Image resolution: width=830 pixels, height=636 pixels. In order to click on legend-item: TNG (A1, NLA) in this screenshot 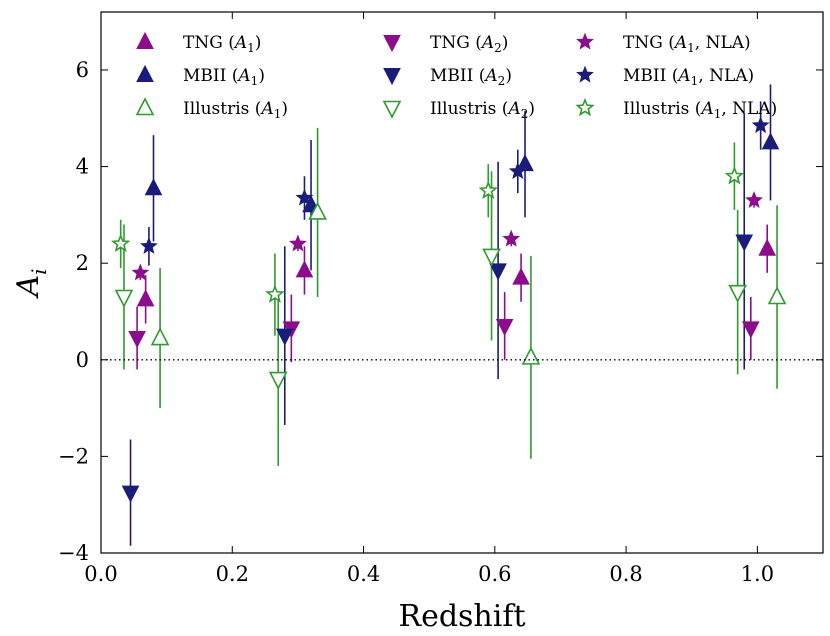, I will do `click(663, 43)`.